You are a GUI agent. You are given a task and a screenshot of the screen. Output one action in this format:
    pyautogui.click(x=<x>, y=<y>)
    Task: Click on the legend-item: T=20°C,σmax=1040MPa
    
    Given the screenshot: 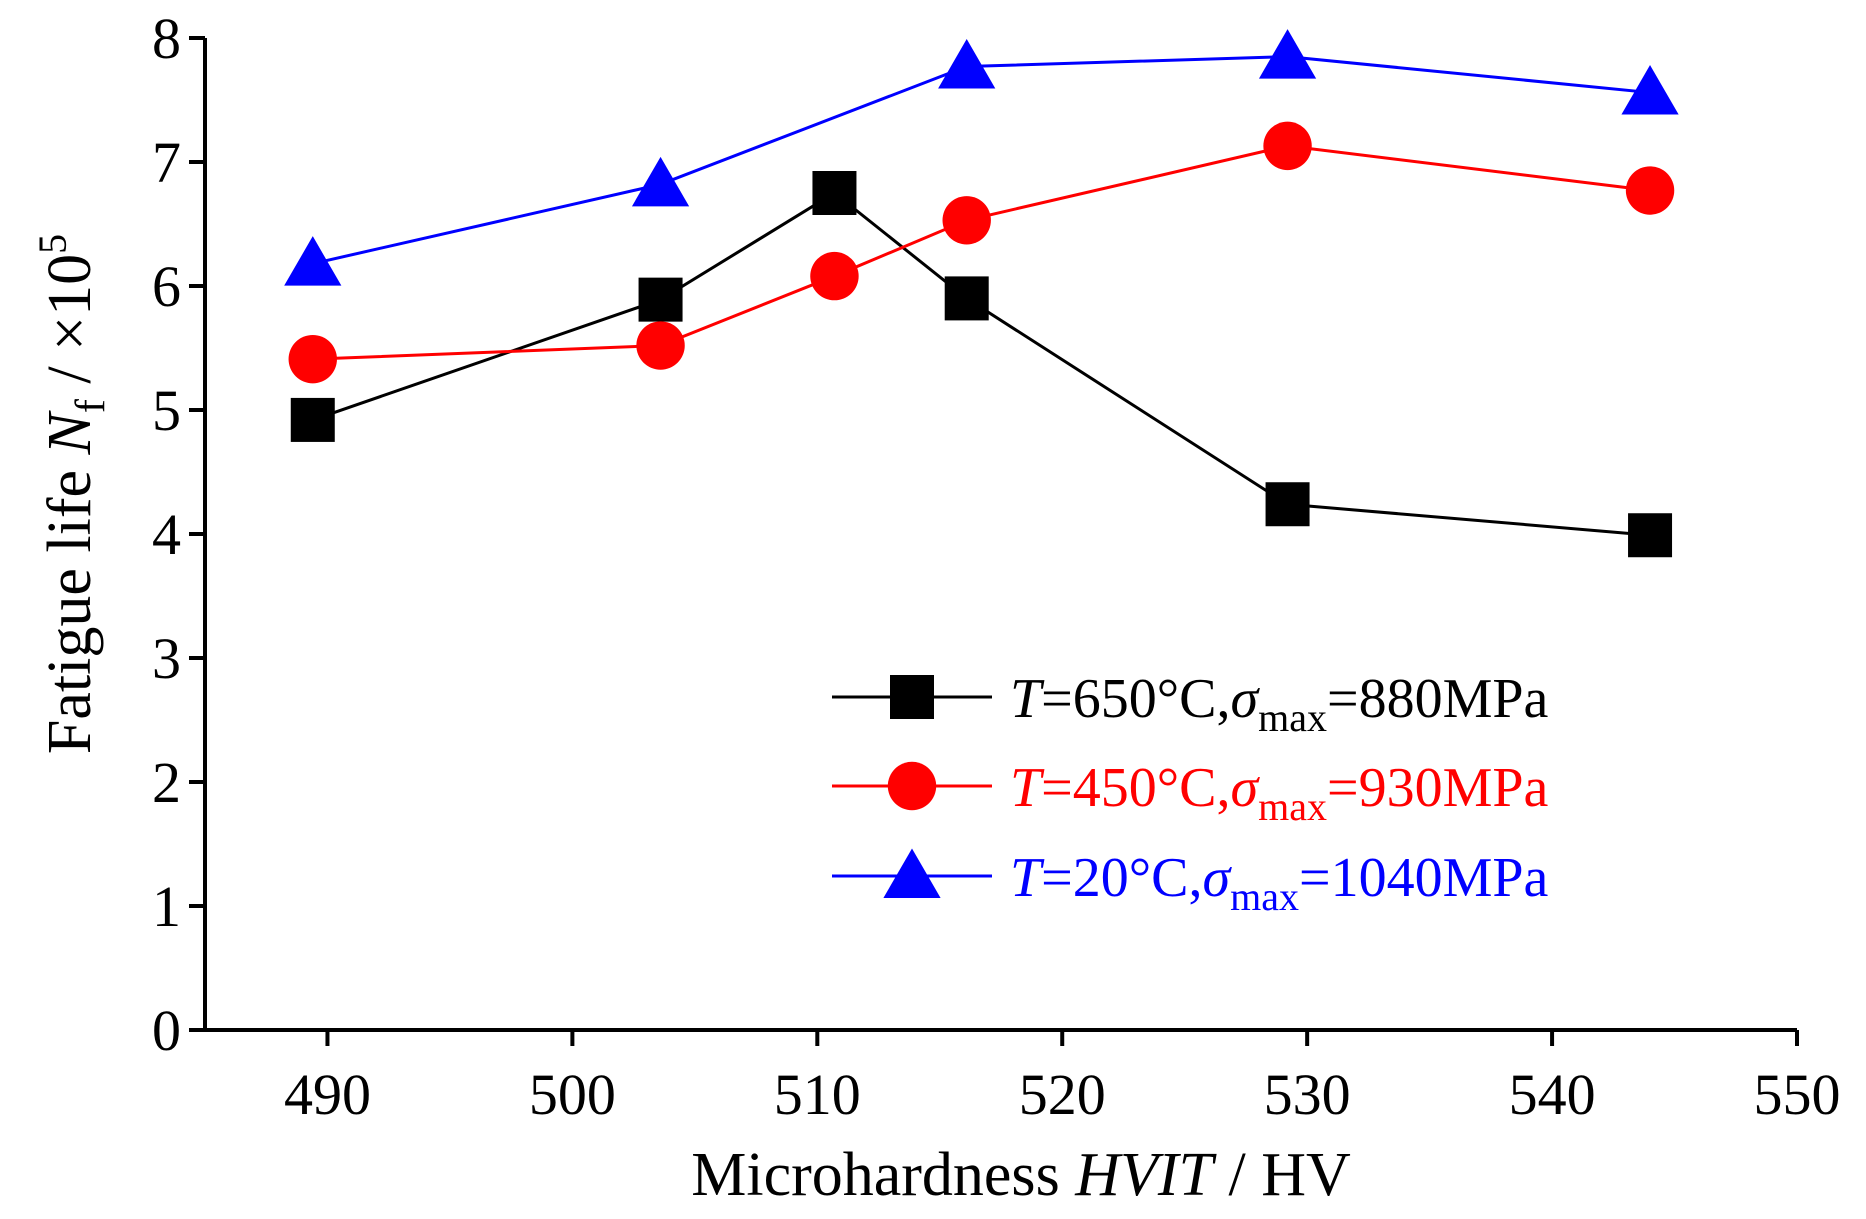 What is the action you would take?
    pyautogui.click(x=1190, y=883)
    